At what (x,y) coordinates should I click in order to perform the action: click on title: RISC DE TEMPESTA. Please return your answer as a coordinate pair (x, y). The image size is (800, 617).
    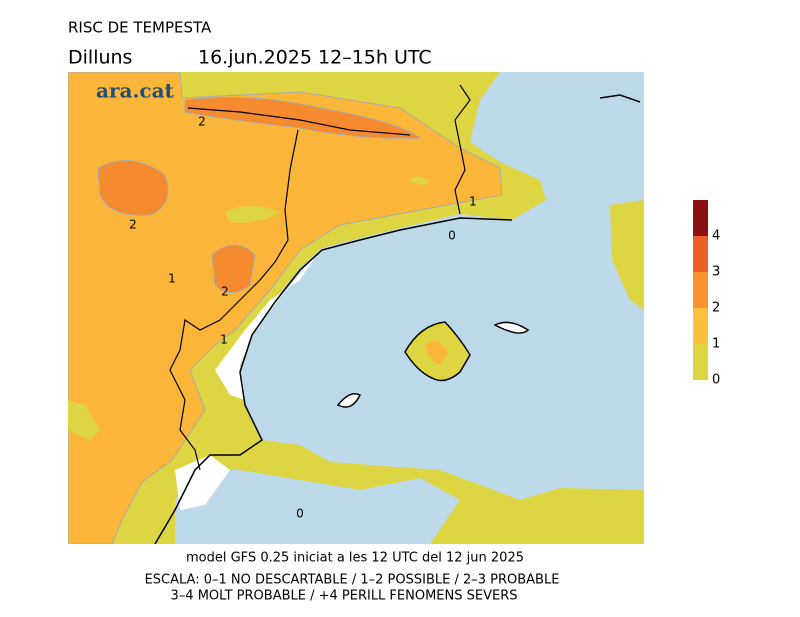
    Looking at the image, I should click on (140, 28).